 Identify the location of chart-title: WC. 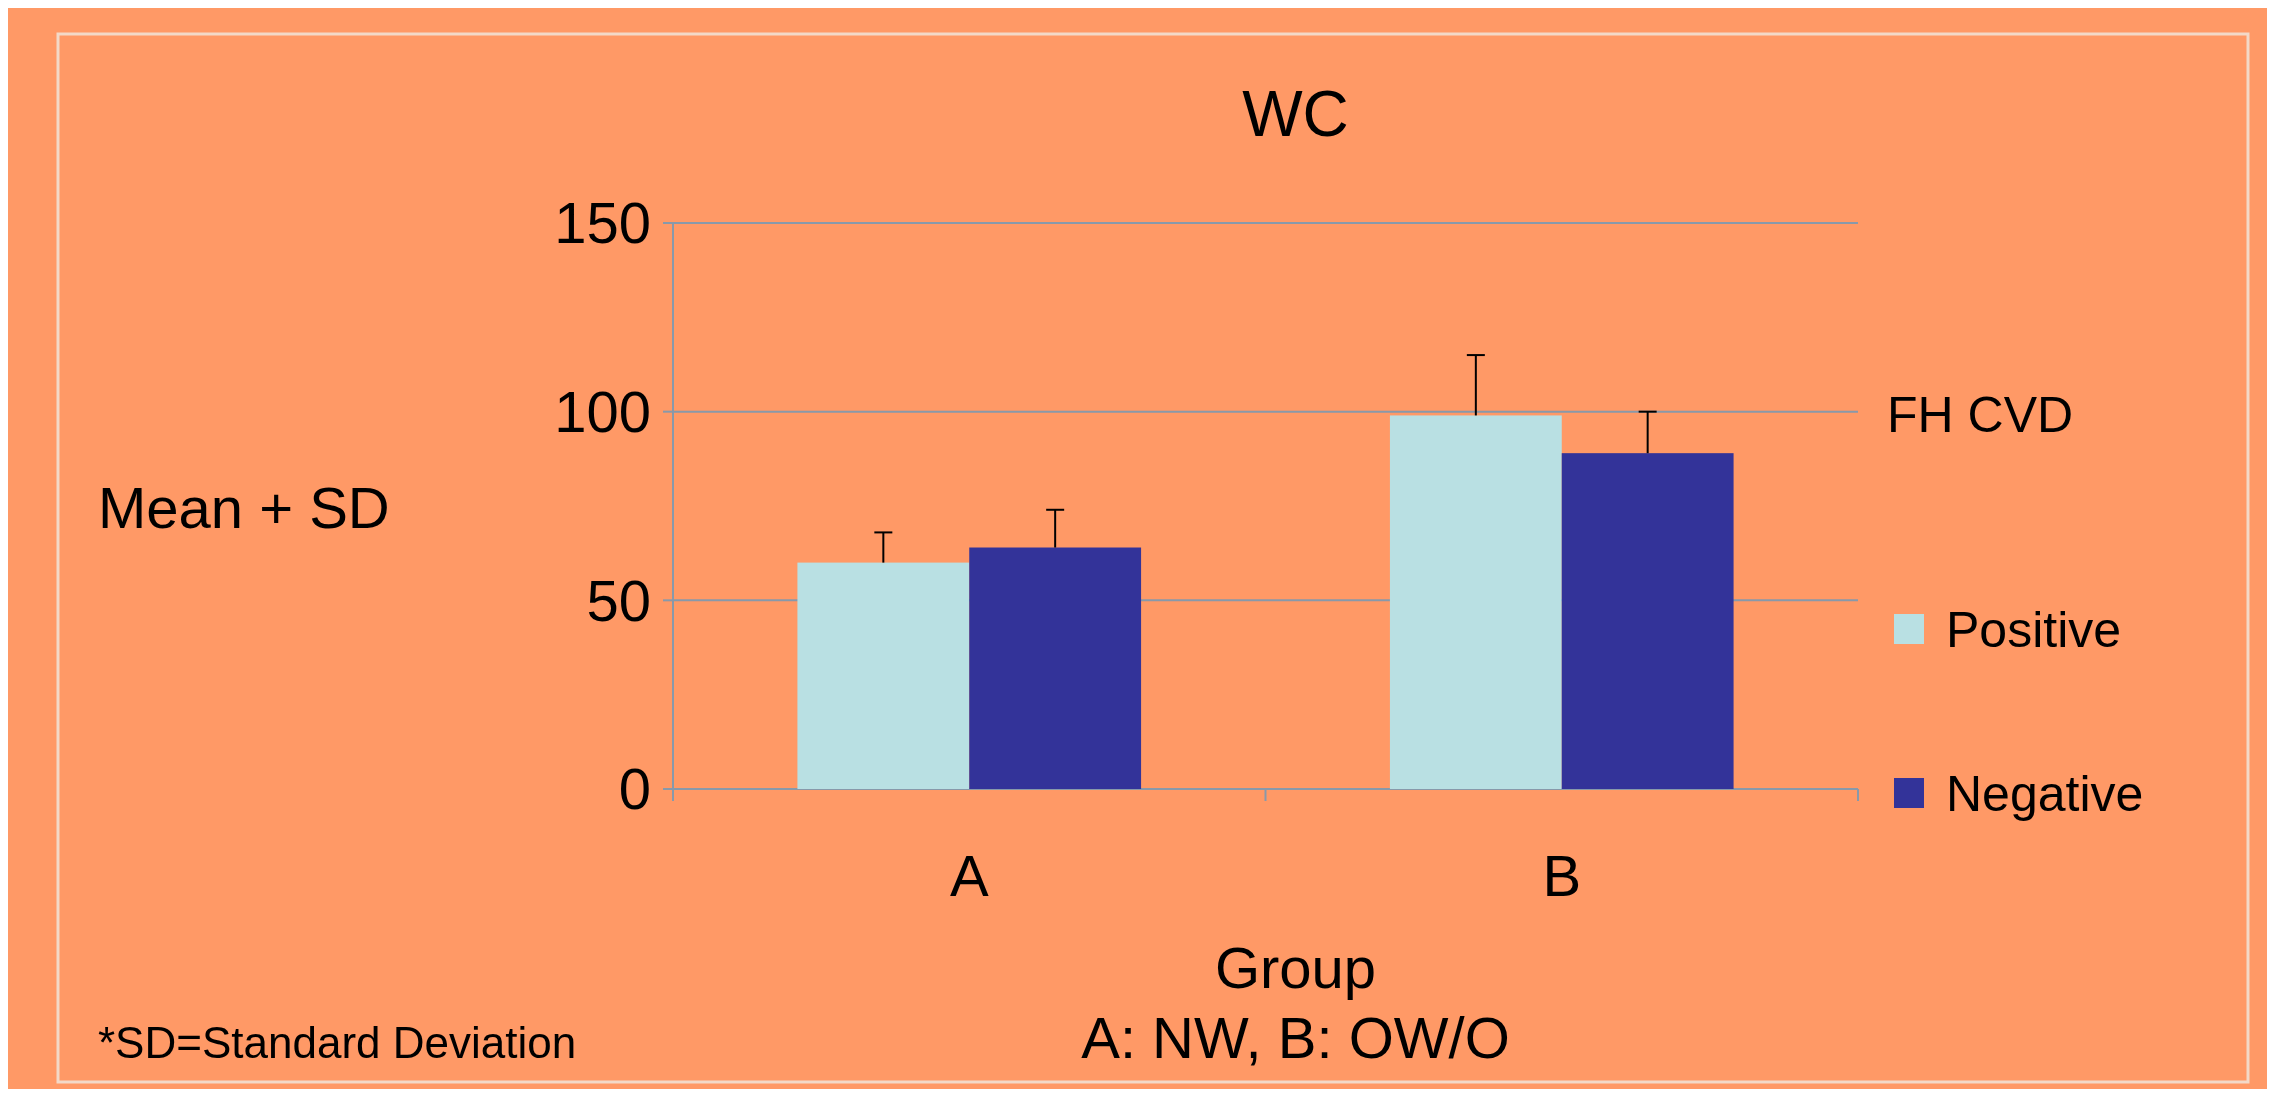
(1295, 114).